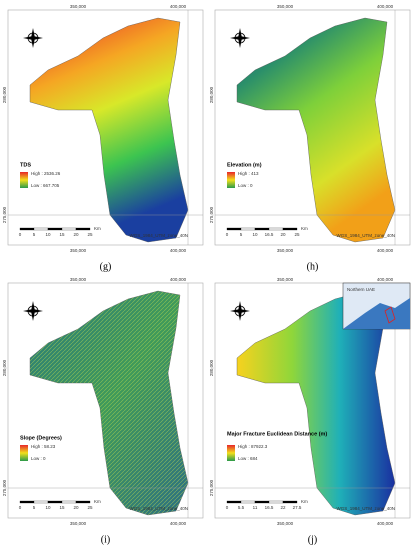  I want to click on legend-low: Low : 684, so click(248, 458).